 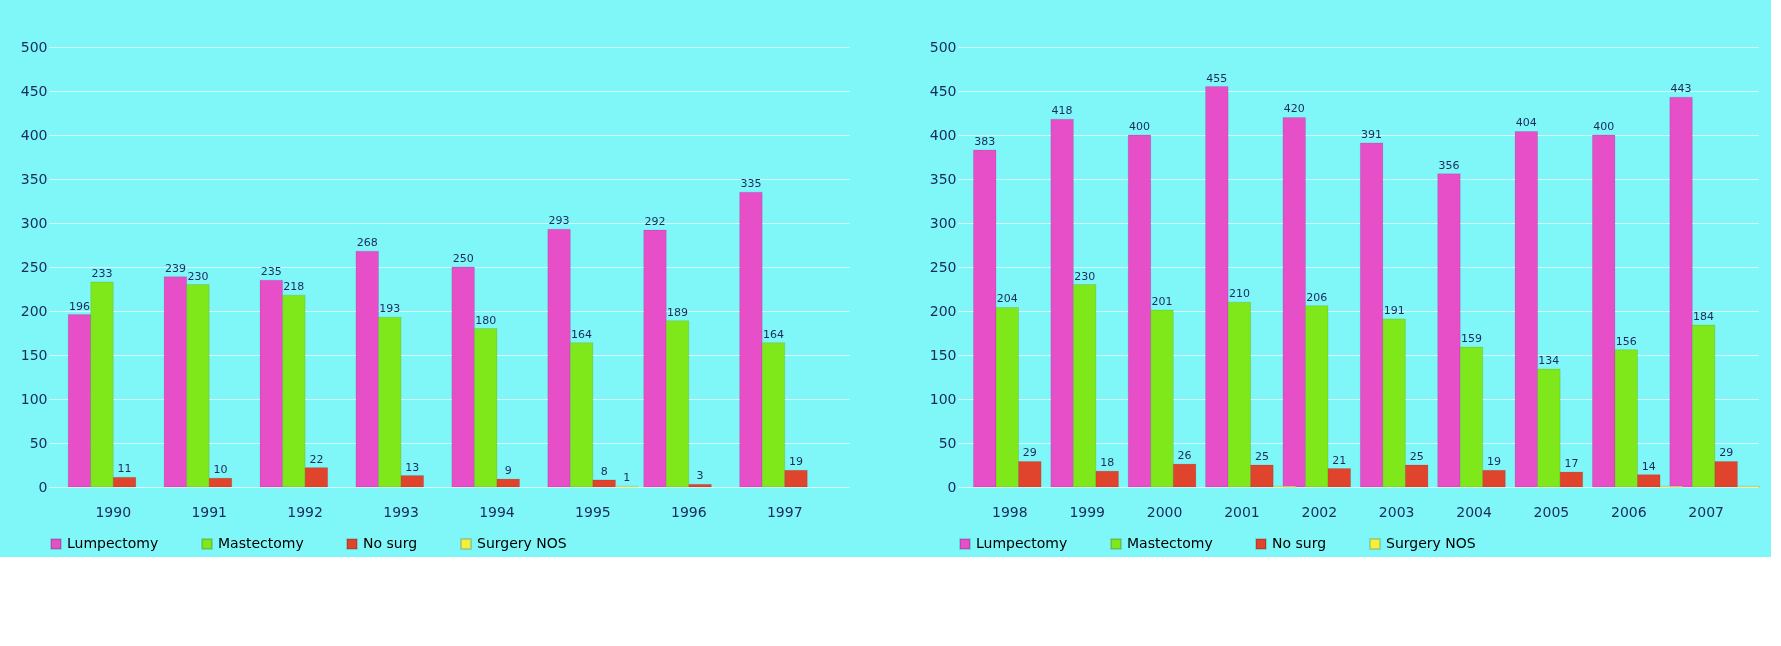 I want to click on data-label: 3, so click(x=700, y=476).